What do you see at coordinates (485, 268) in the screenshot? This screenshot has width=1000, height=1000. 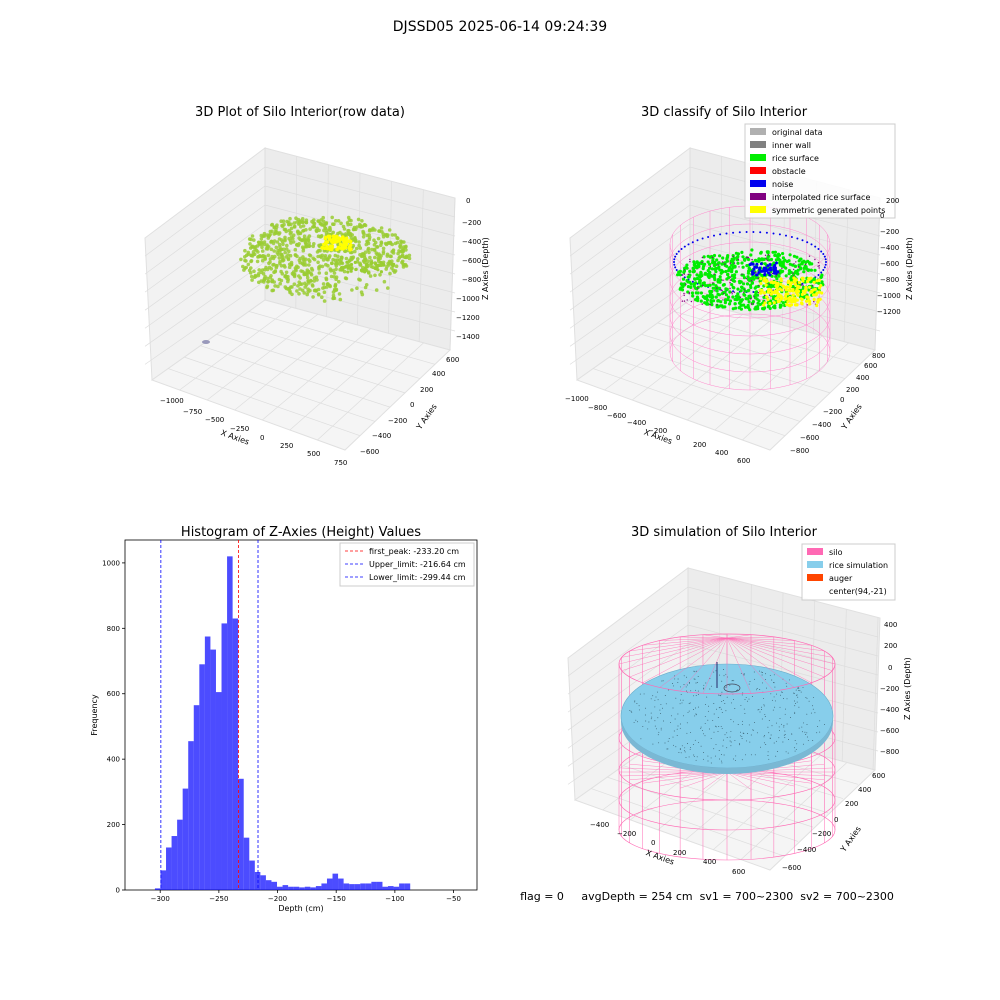 I see `raw-zlabel: Z Axies (Depth)` at bounding box center [485, 268].